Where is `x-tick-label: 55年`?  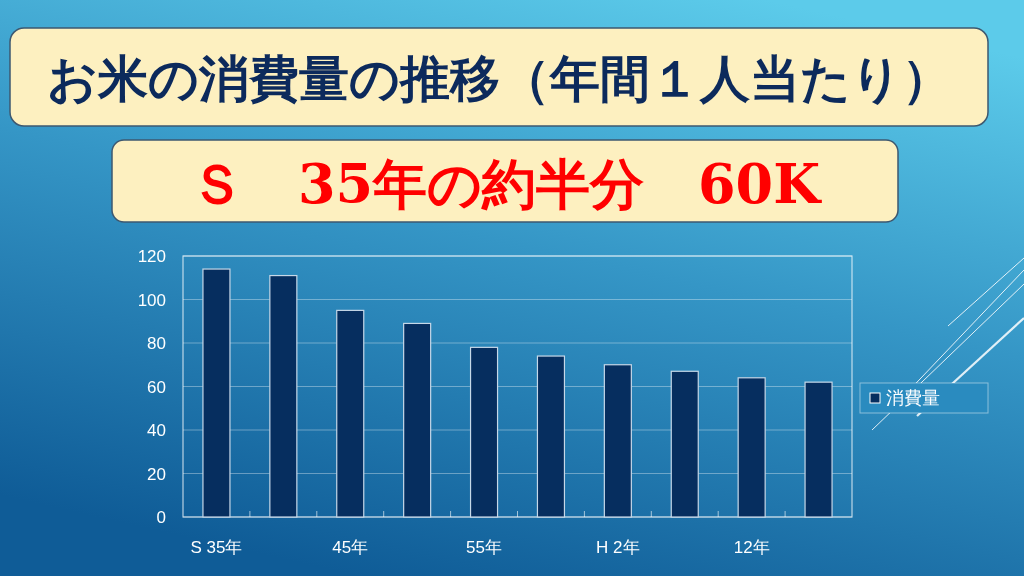 x-tick-label: 55年 is located at coordinates (484, 547).